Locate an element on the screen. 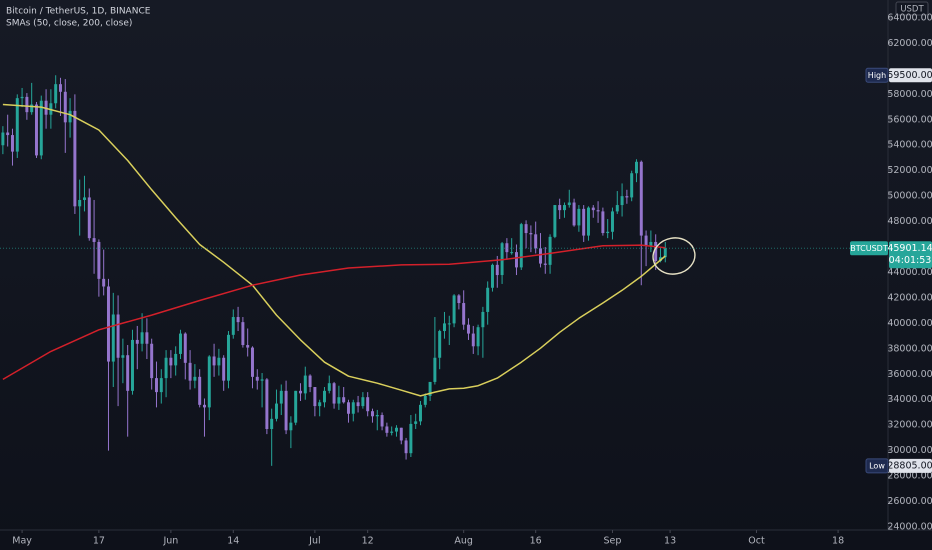 This screenshot has width=932, height=550. x-tick-label: Aug is located at coordinates (463, 541).